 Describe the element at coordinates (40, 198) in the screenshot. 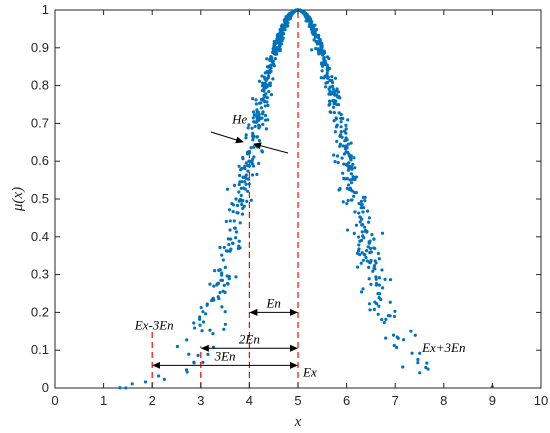

I see `y-tick-label: 0.5` at that location.